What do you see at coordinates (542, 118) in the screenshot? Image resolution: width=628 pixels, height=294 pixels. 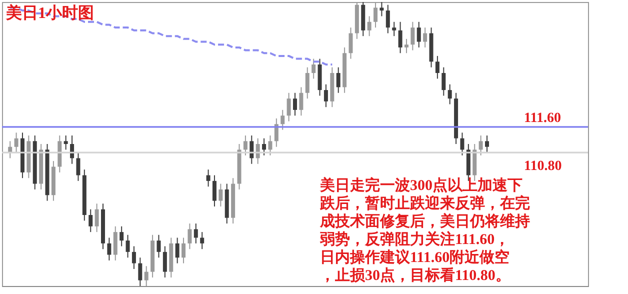 I see `annotation: 111.60` at bounding box center [542, 118].